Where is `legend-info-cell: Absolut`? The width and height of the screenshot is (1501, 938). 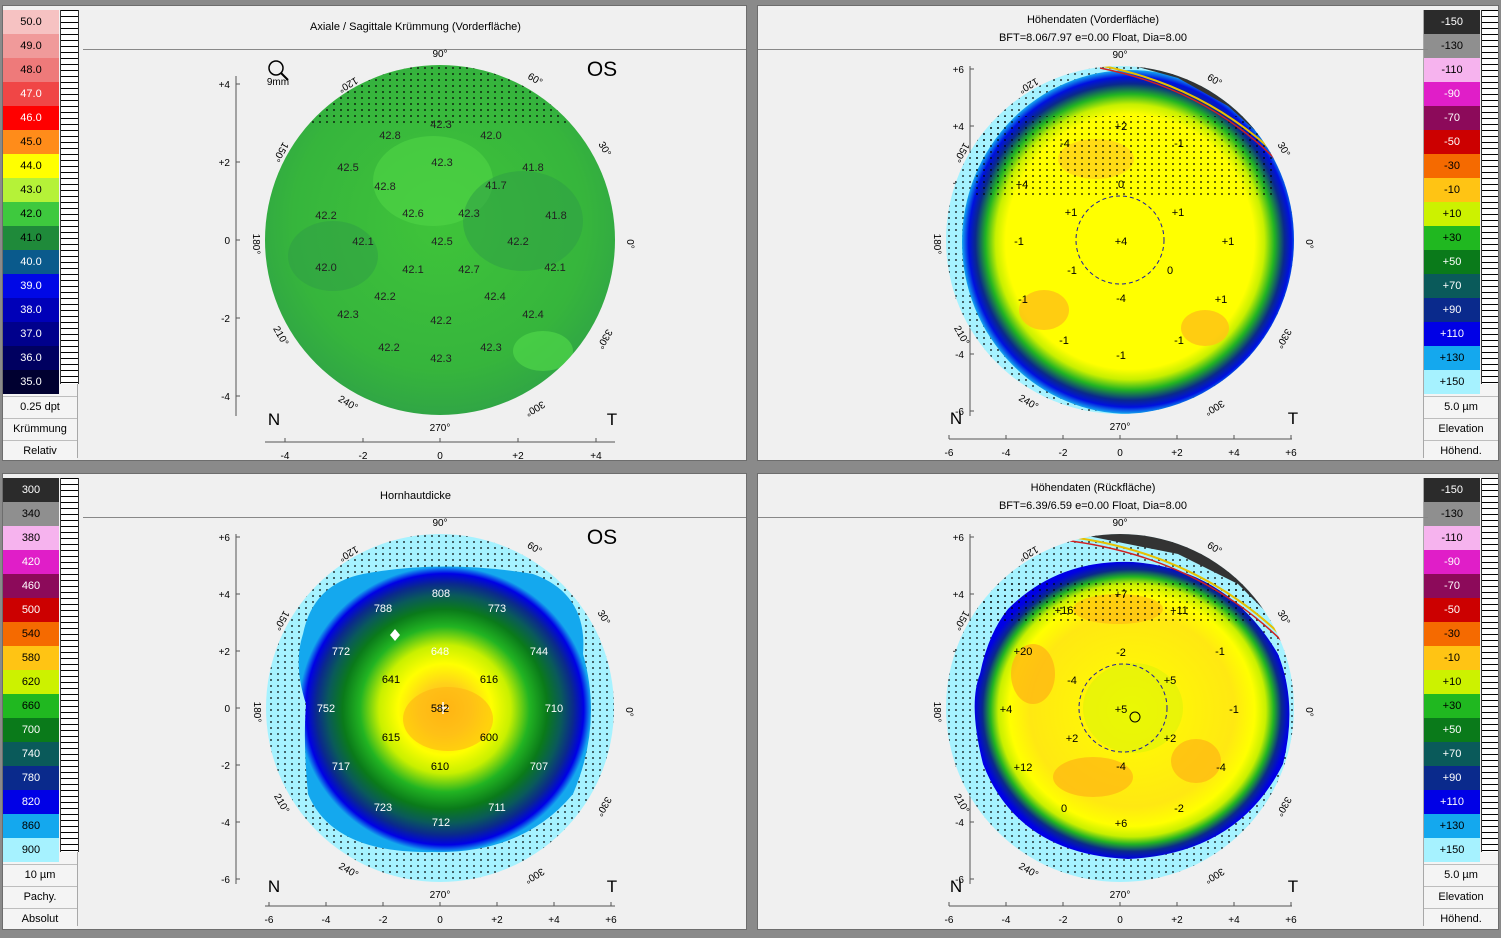 legend-info-cell: Absolut is located at coordinates (40, 918).